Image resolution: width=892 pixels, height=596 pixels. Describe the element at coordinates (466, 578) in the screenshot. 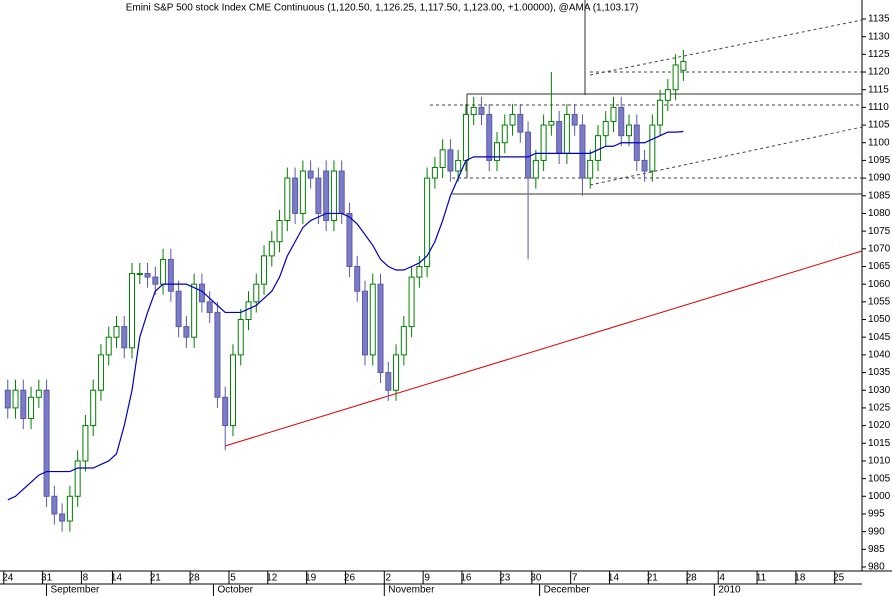

I see `x-tick-label: 16` at that location.